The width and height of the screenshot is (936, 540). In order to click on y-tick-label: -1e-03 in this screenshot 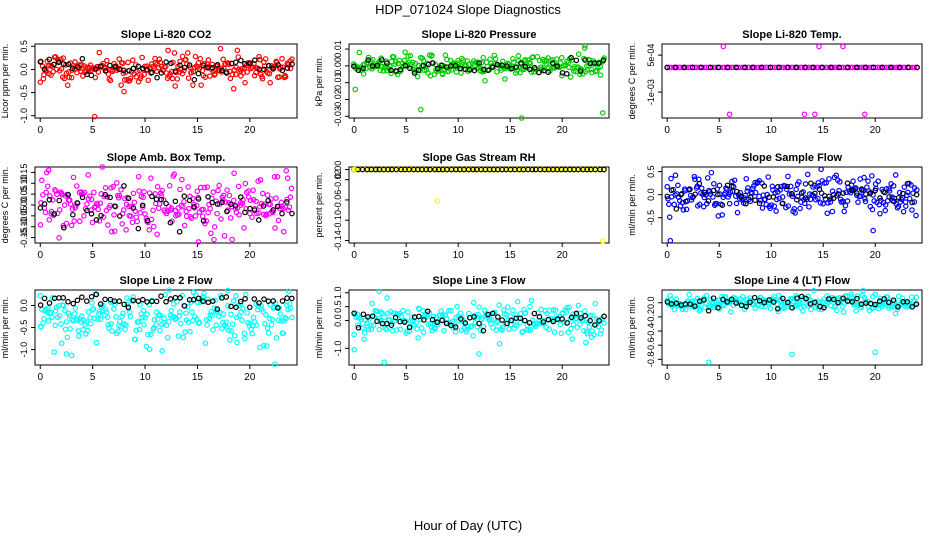, I will do `click(651, 92)`.